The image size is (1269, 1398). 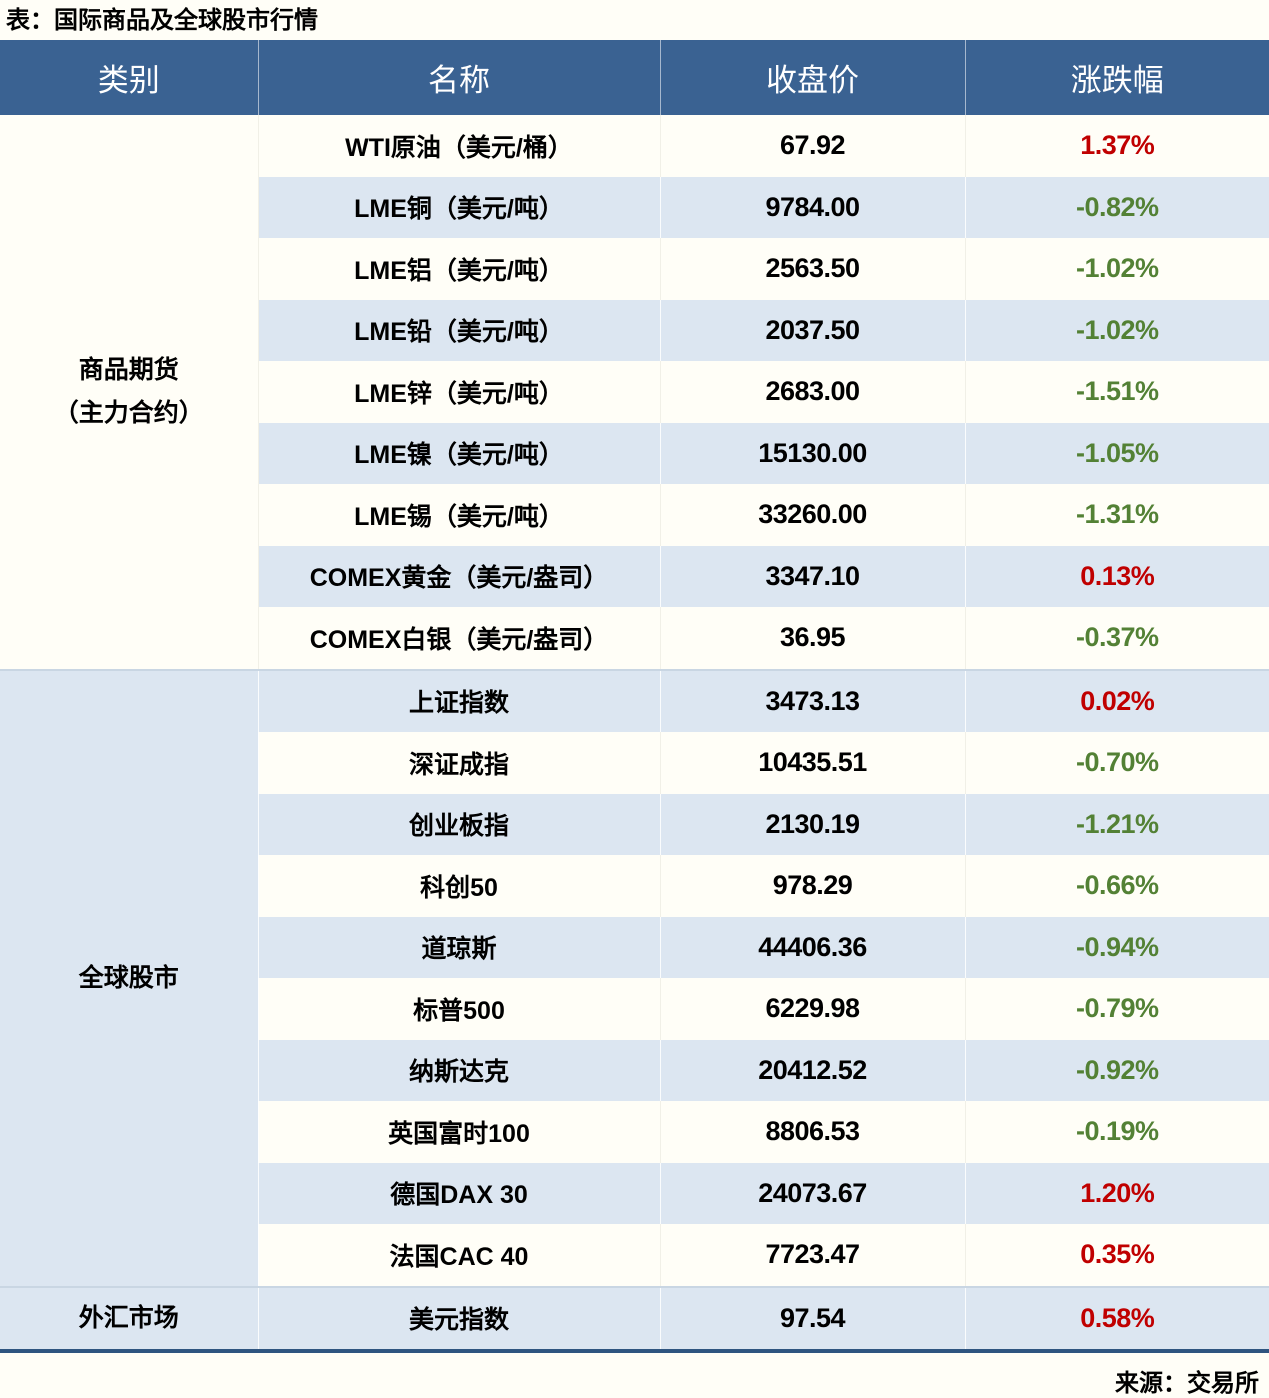 I want to click on close-price-cell: 3473.13, so click(x=813, y=700).